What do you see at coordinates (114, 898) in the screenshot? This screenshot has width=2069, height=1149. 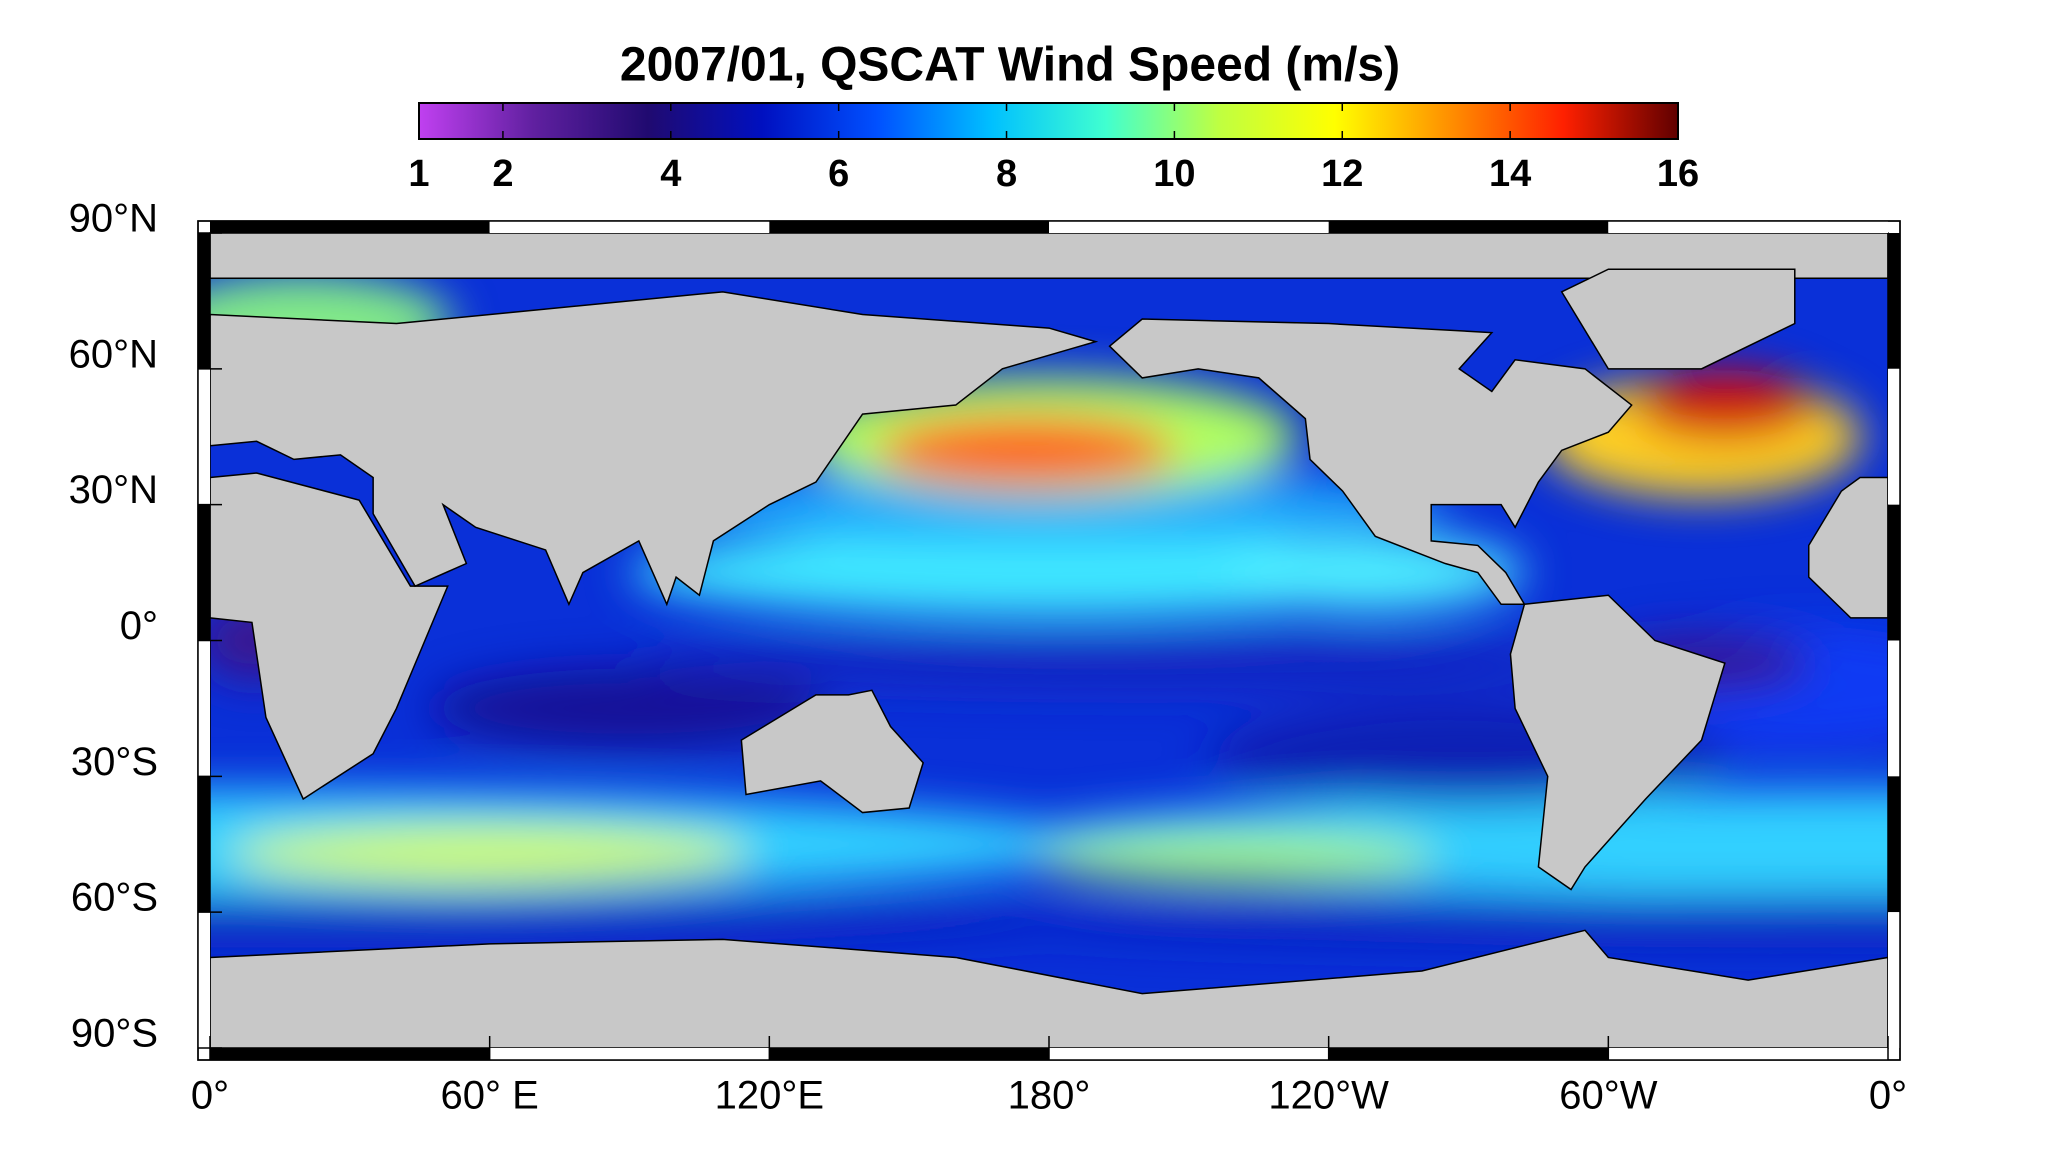 I see `y-tick-label: 60°S` at bounding box center [114, 898].